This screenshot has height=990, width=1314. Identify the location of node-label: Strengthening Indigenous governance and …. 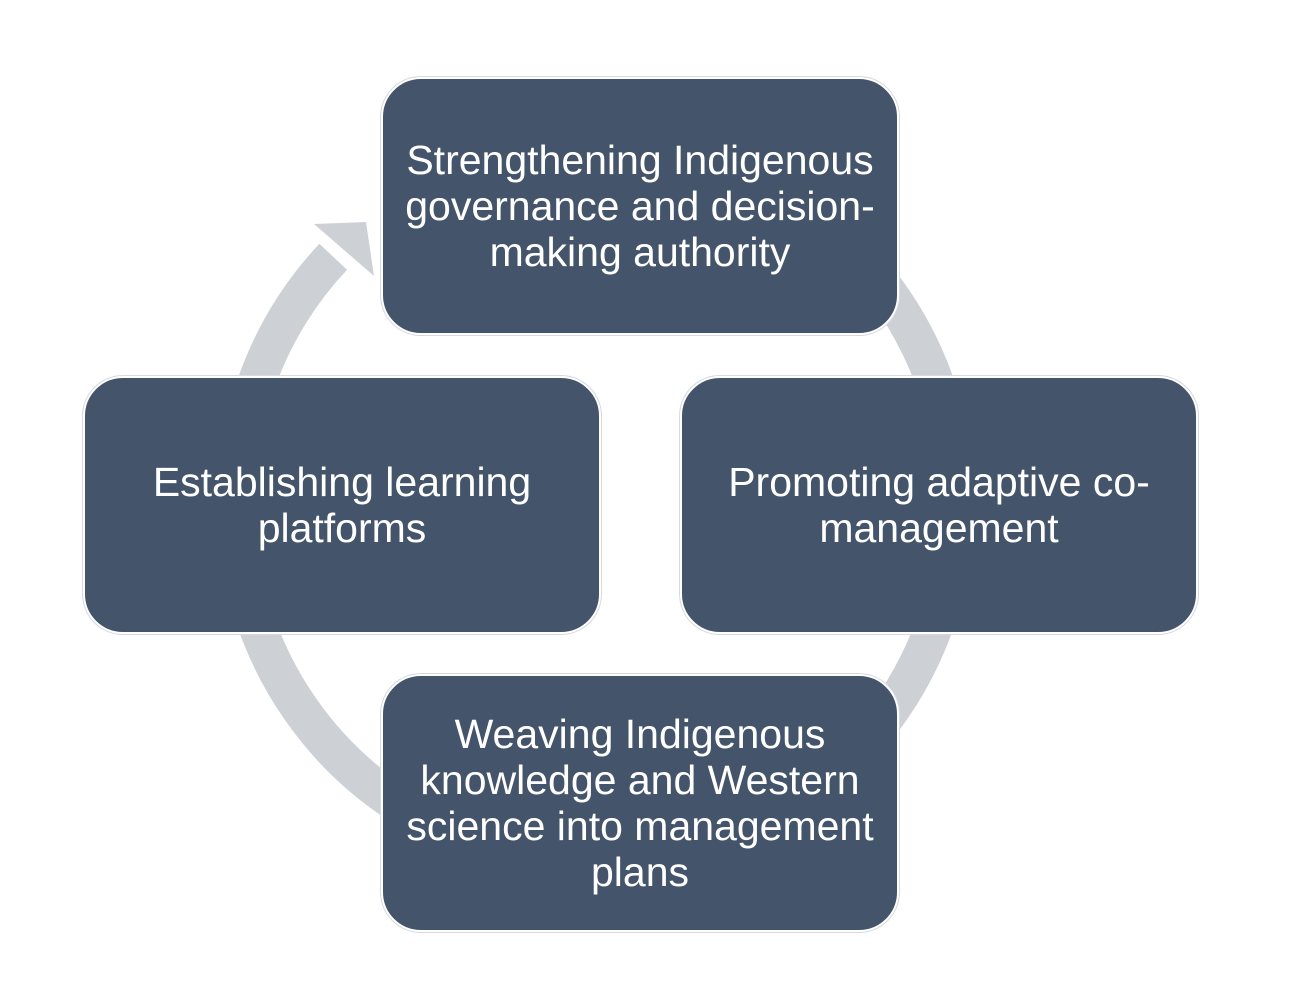
(640, 206).